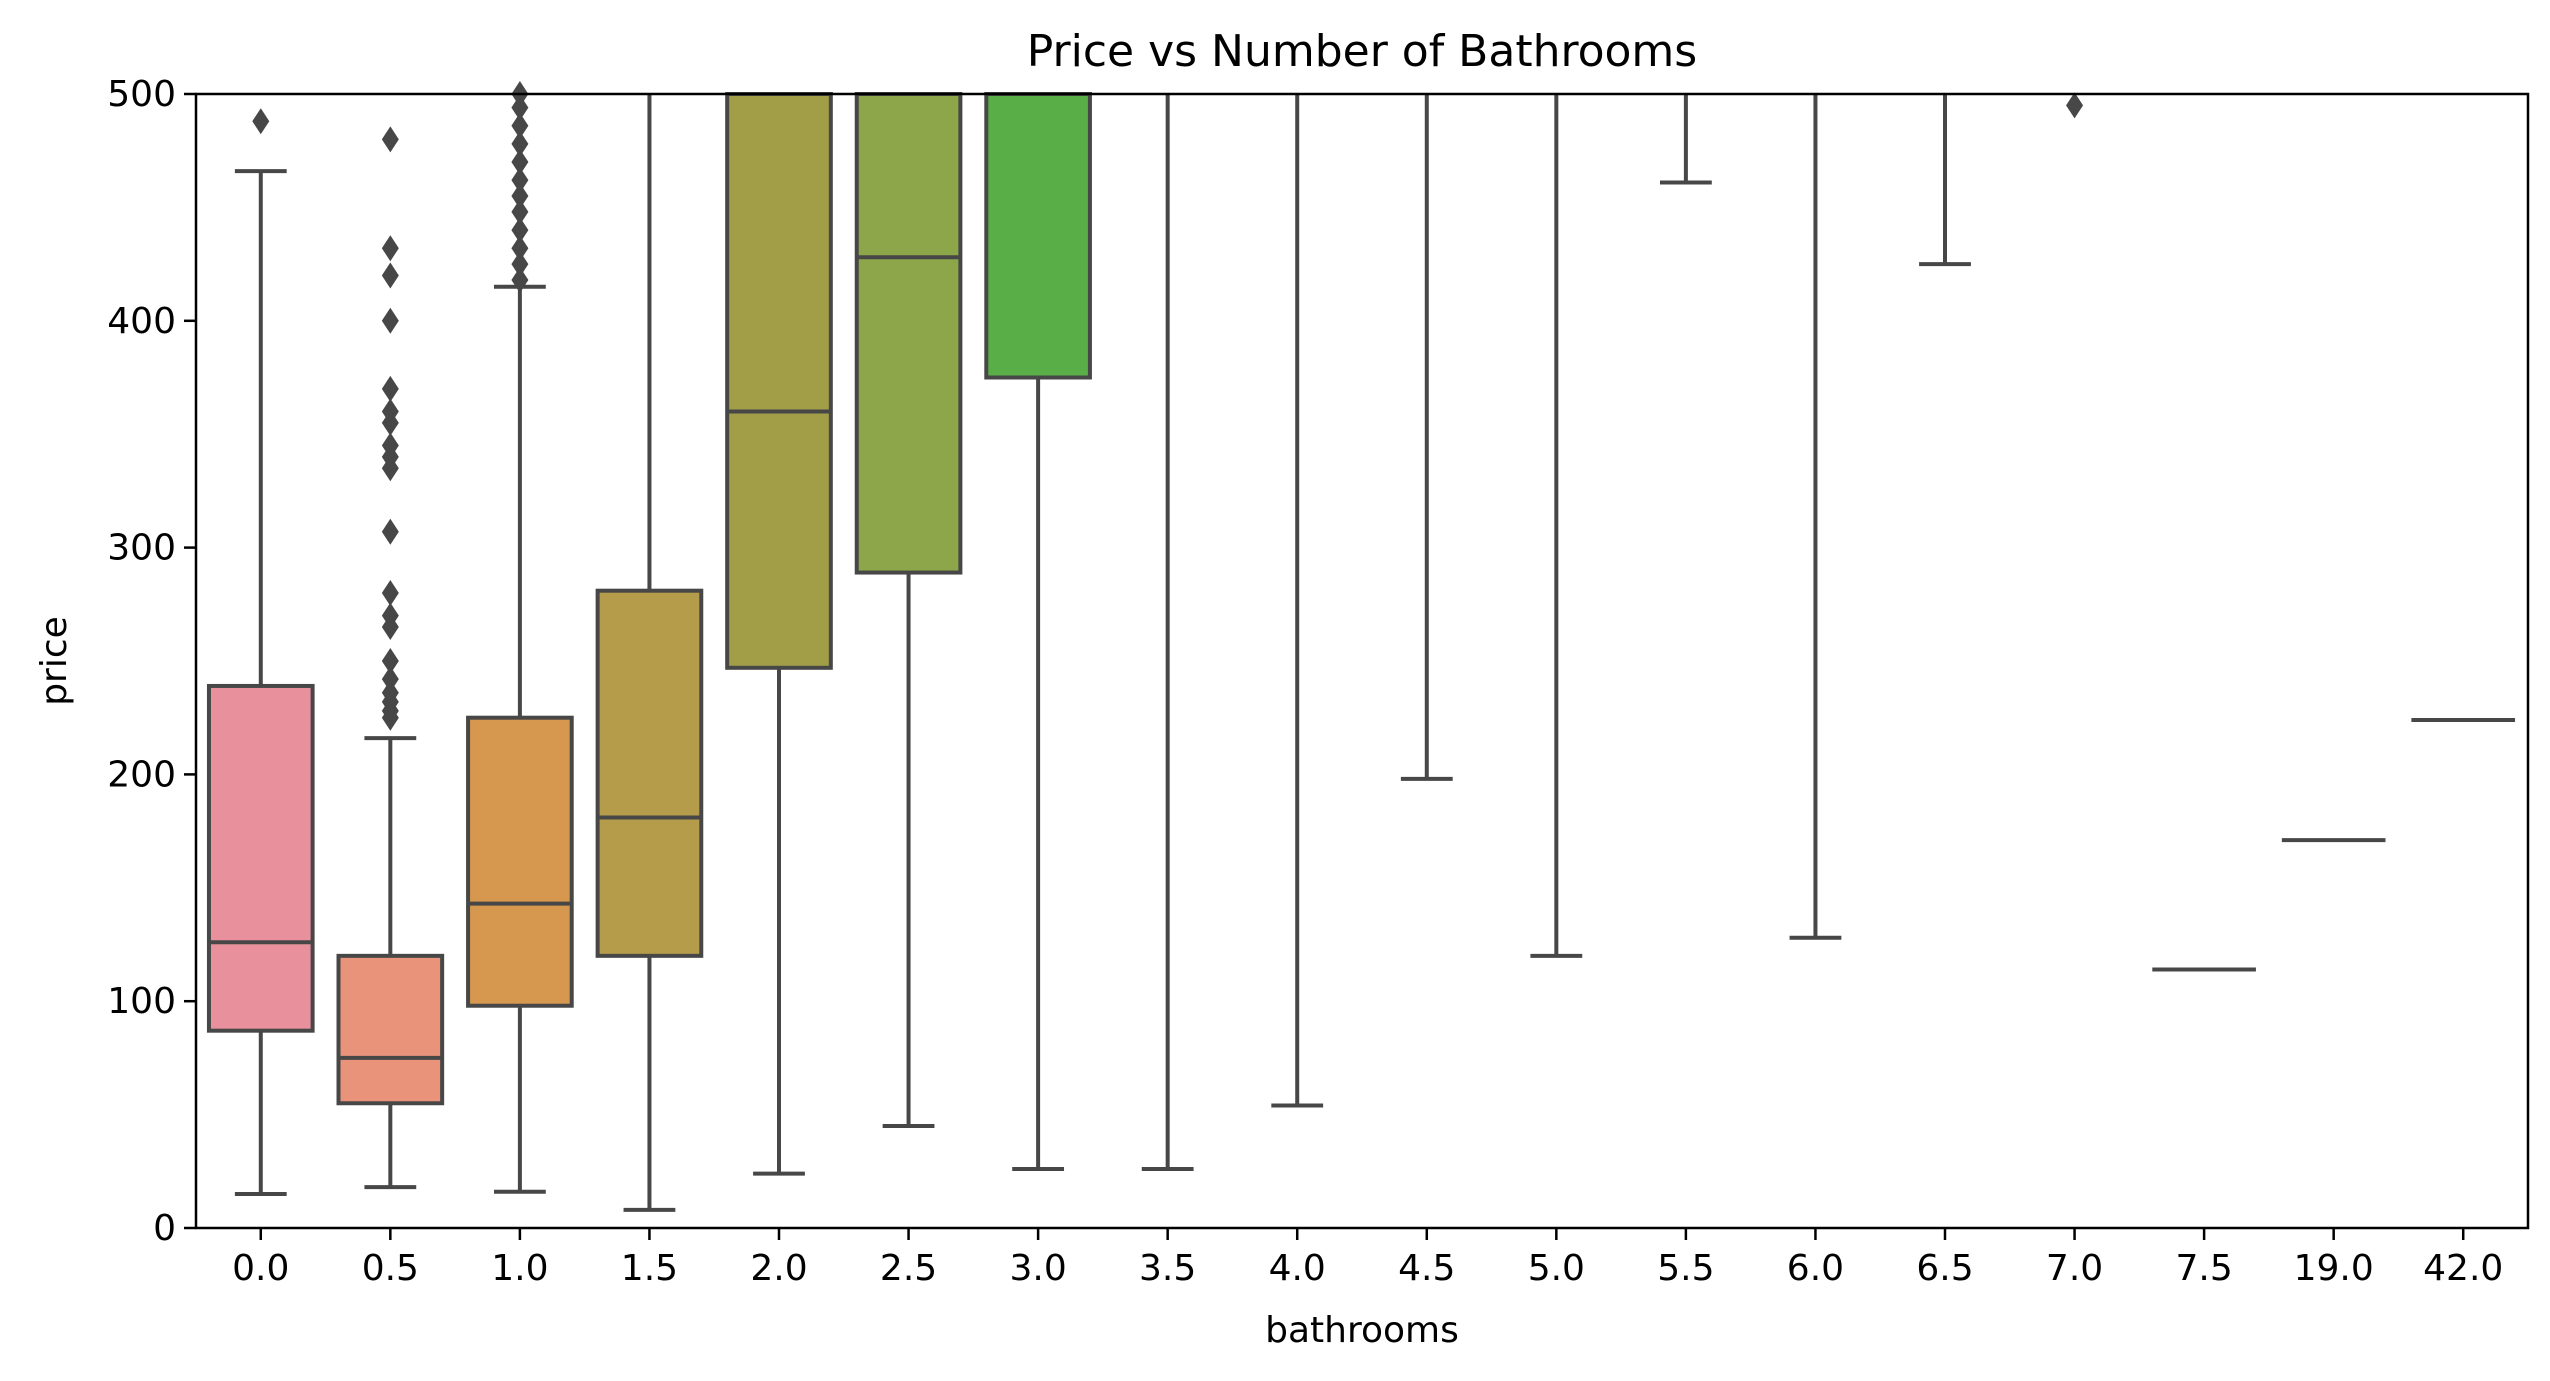 This screenshot has height=1381, width=2550. Describe the element at coordinates (141, 94) in the screenshot. I see `y-tick-label: 500` at that location.